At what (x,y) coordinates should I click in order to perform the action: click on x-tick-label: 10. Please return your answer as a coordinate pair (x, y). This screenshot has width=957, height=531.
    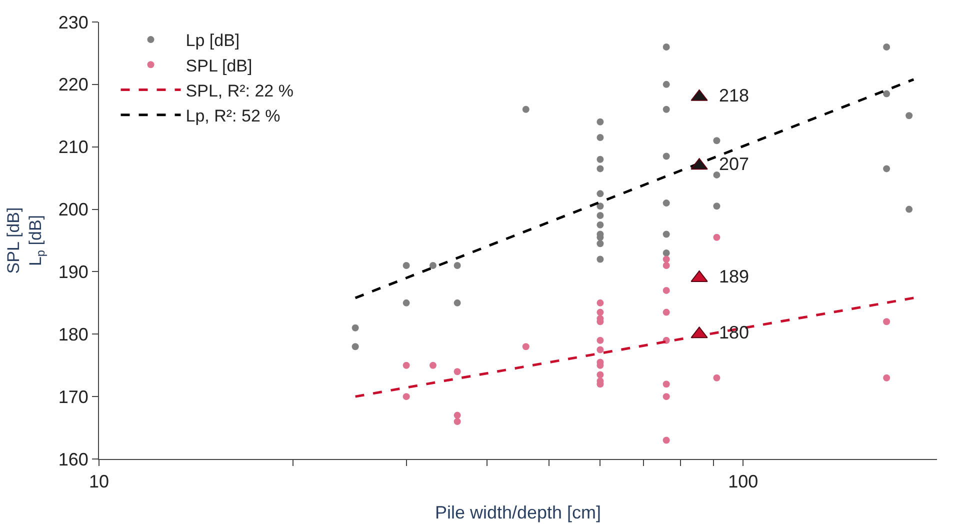
    Looking at the image, I should click on (99, 482).